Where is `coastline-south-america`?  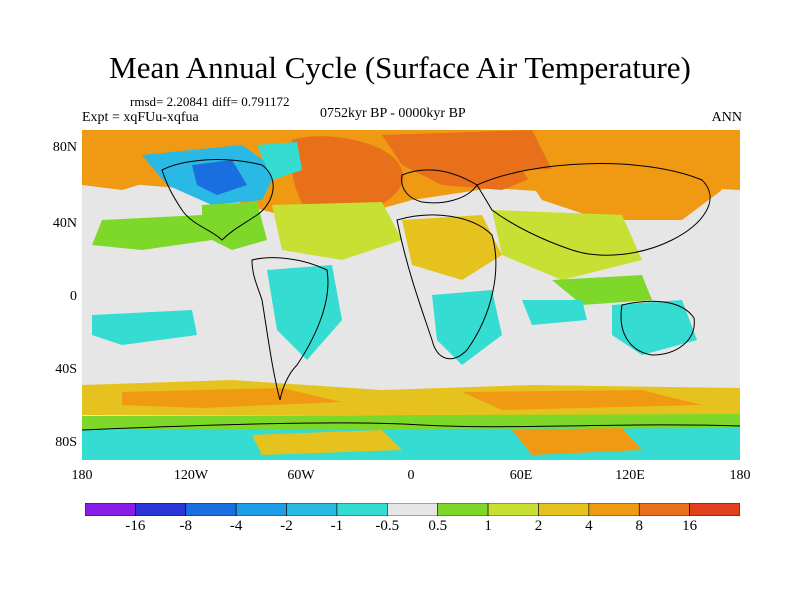 coastline-south-america is located at coordinates (290, 329).